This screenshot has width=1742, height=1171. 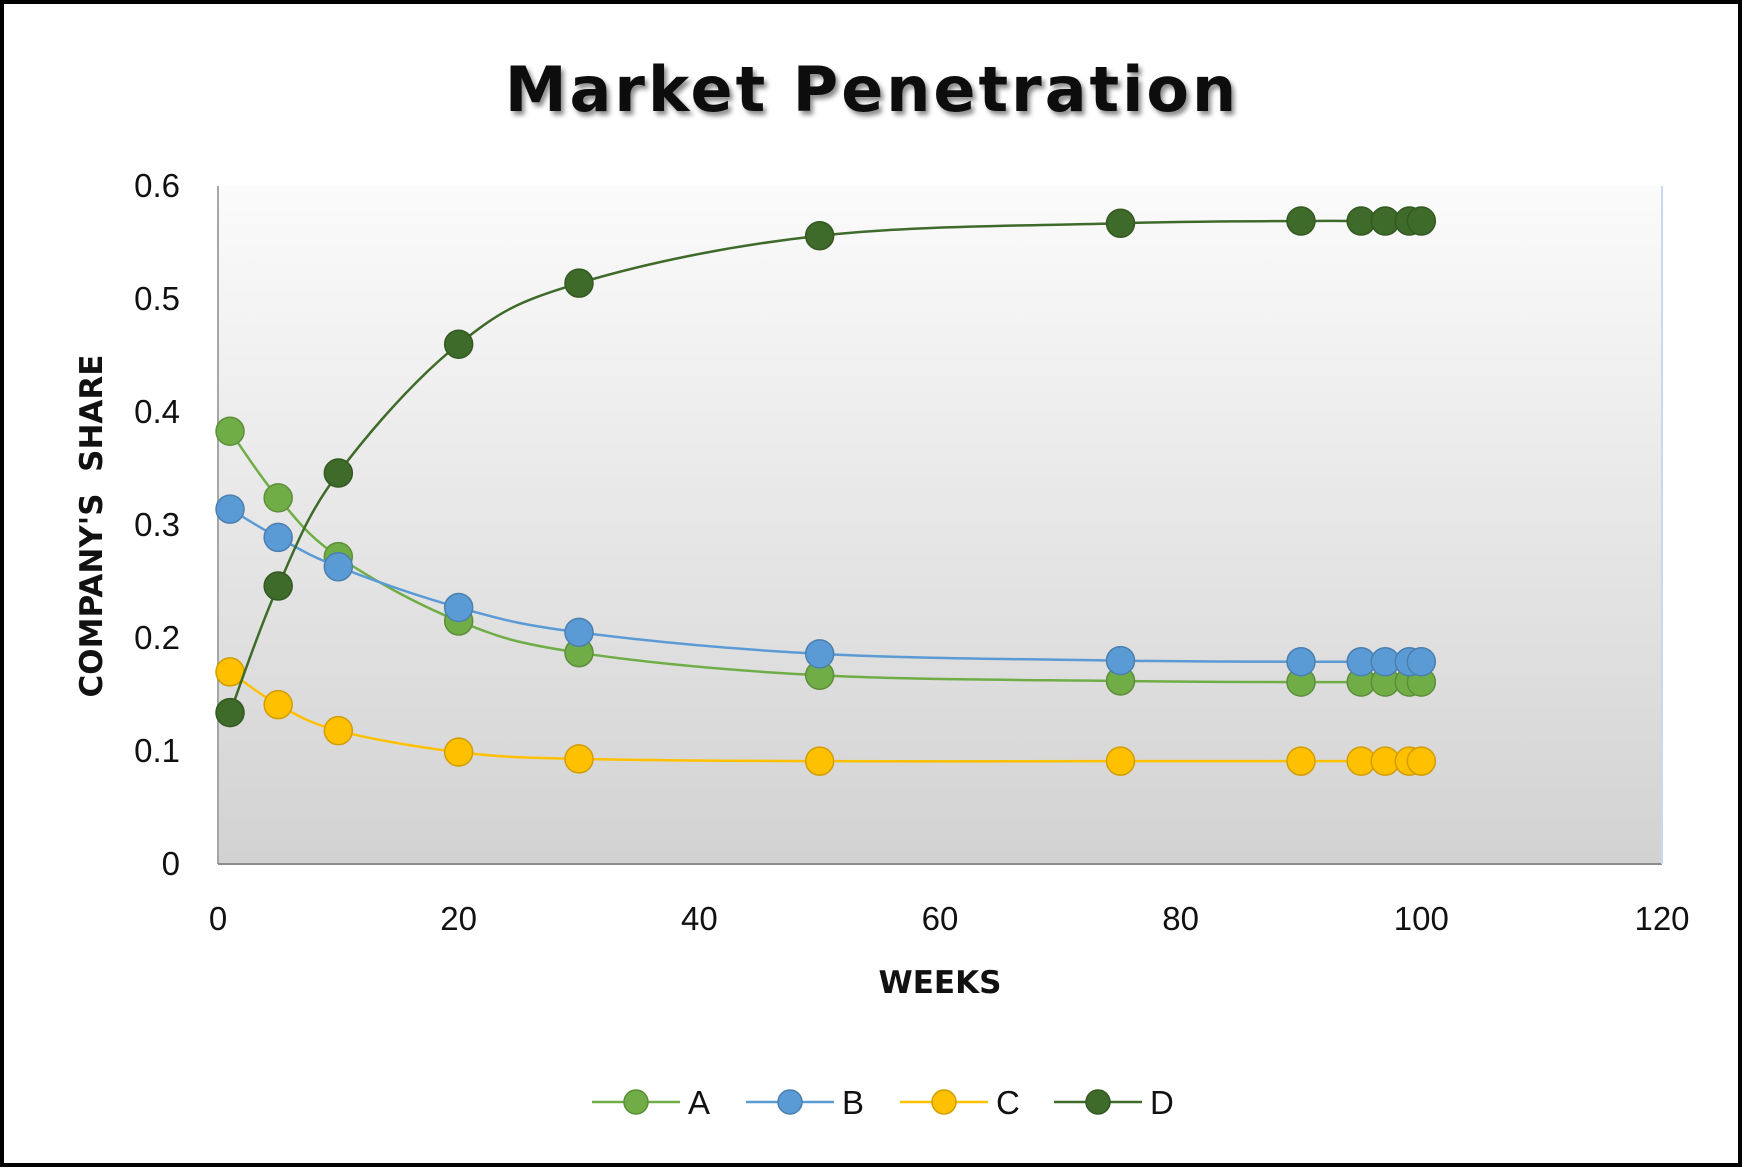 I want to click on legend-marker-a, so click(x=636, y=1102).